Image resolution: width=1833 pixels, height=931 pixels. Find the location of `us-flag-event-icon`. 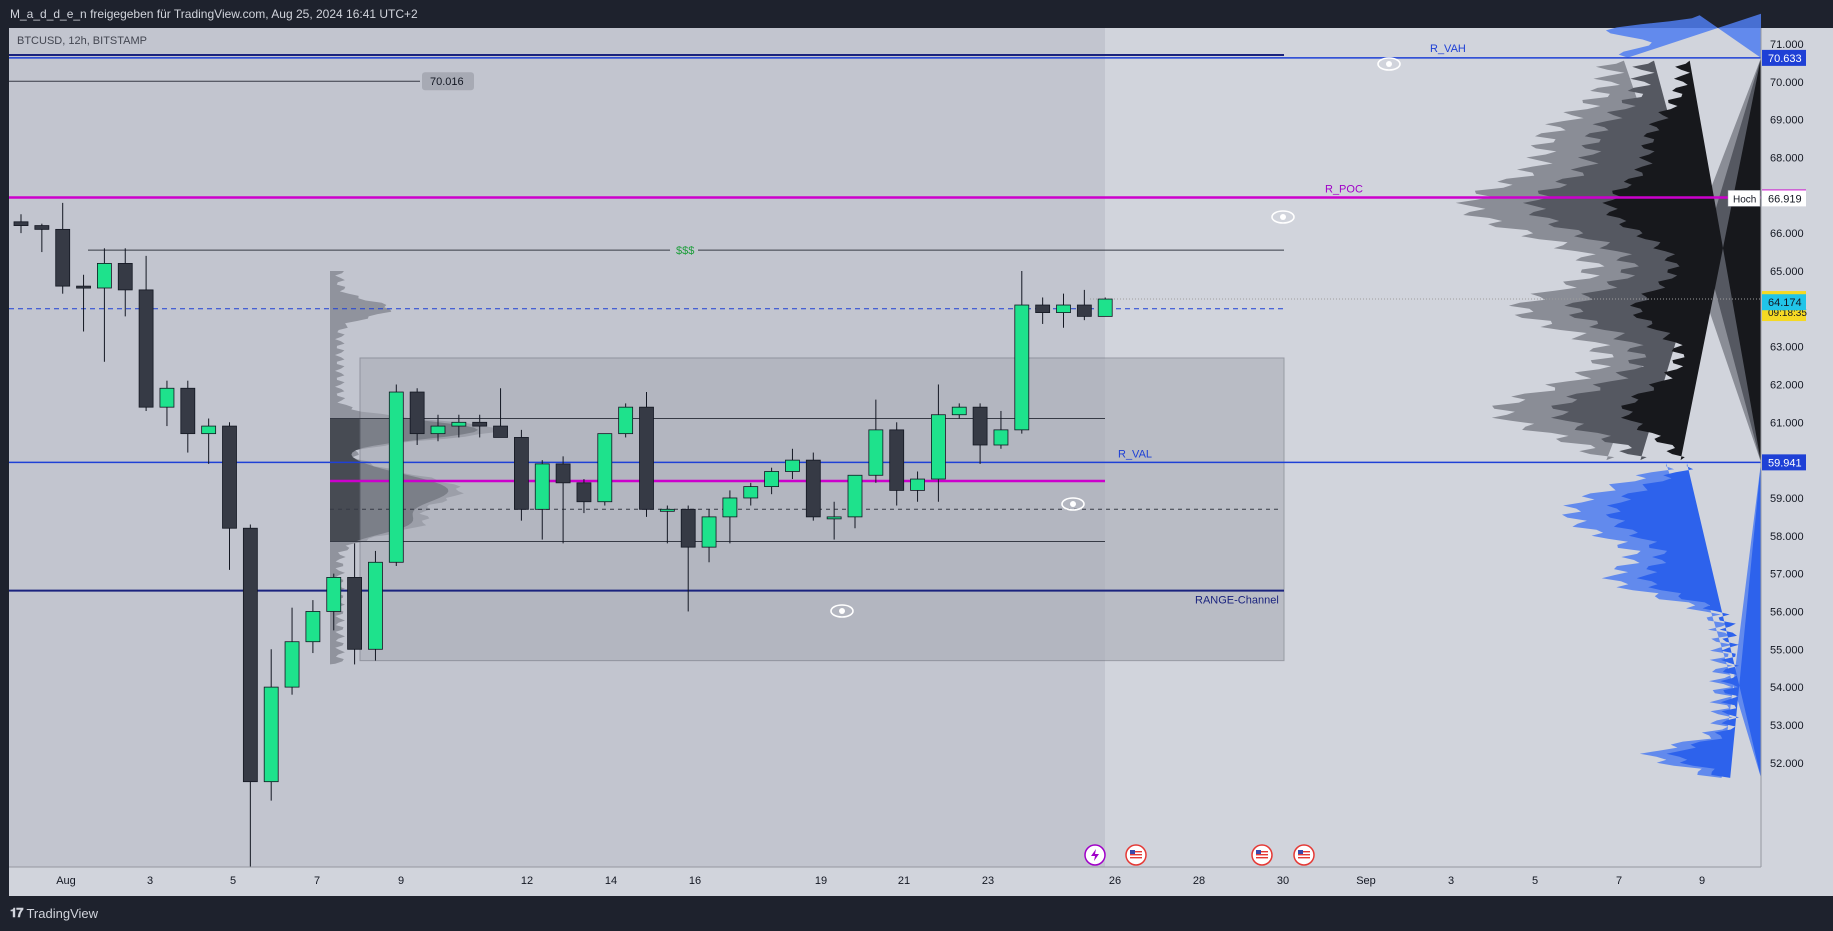

us-flag-event-icon is located at coordinates (1262, 855).